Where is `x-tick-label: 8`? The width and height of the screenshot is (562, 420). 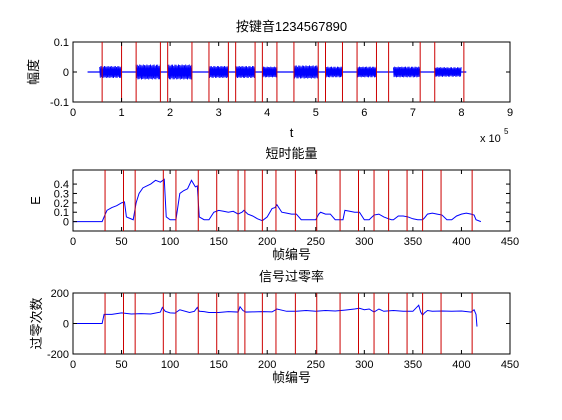
x-tick-label: 8 is located at coordinates (461, 113).